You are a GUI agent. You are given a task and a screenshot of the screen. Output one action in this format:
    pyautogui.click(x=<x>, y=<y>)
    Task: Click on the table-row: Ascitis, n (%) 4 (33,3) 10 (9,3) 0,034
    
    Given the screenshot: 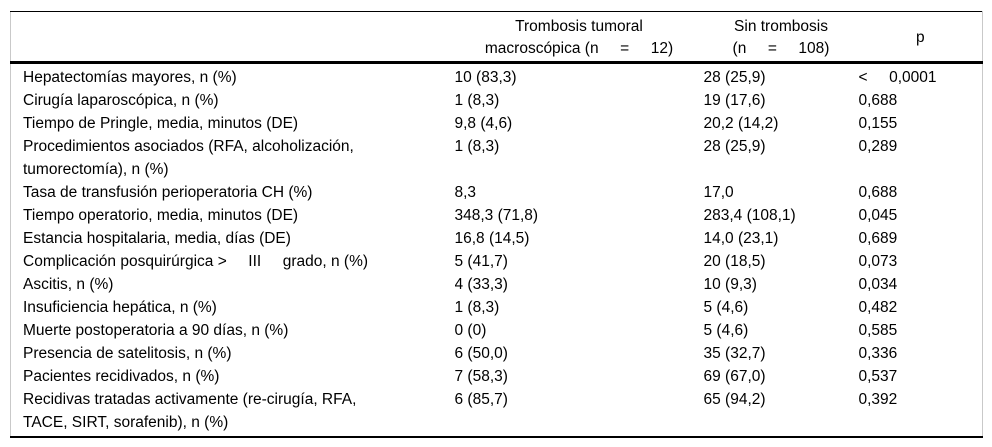 What is the action you would take?
    pyautogui.click(x=497, y=284)
    